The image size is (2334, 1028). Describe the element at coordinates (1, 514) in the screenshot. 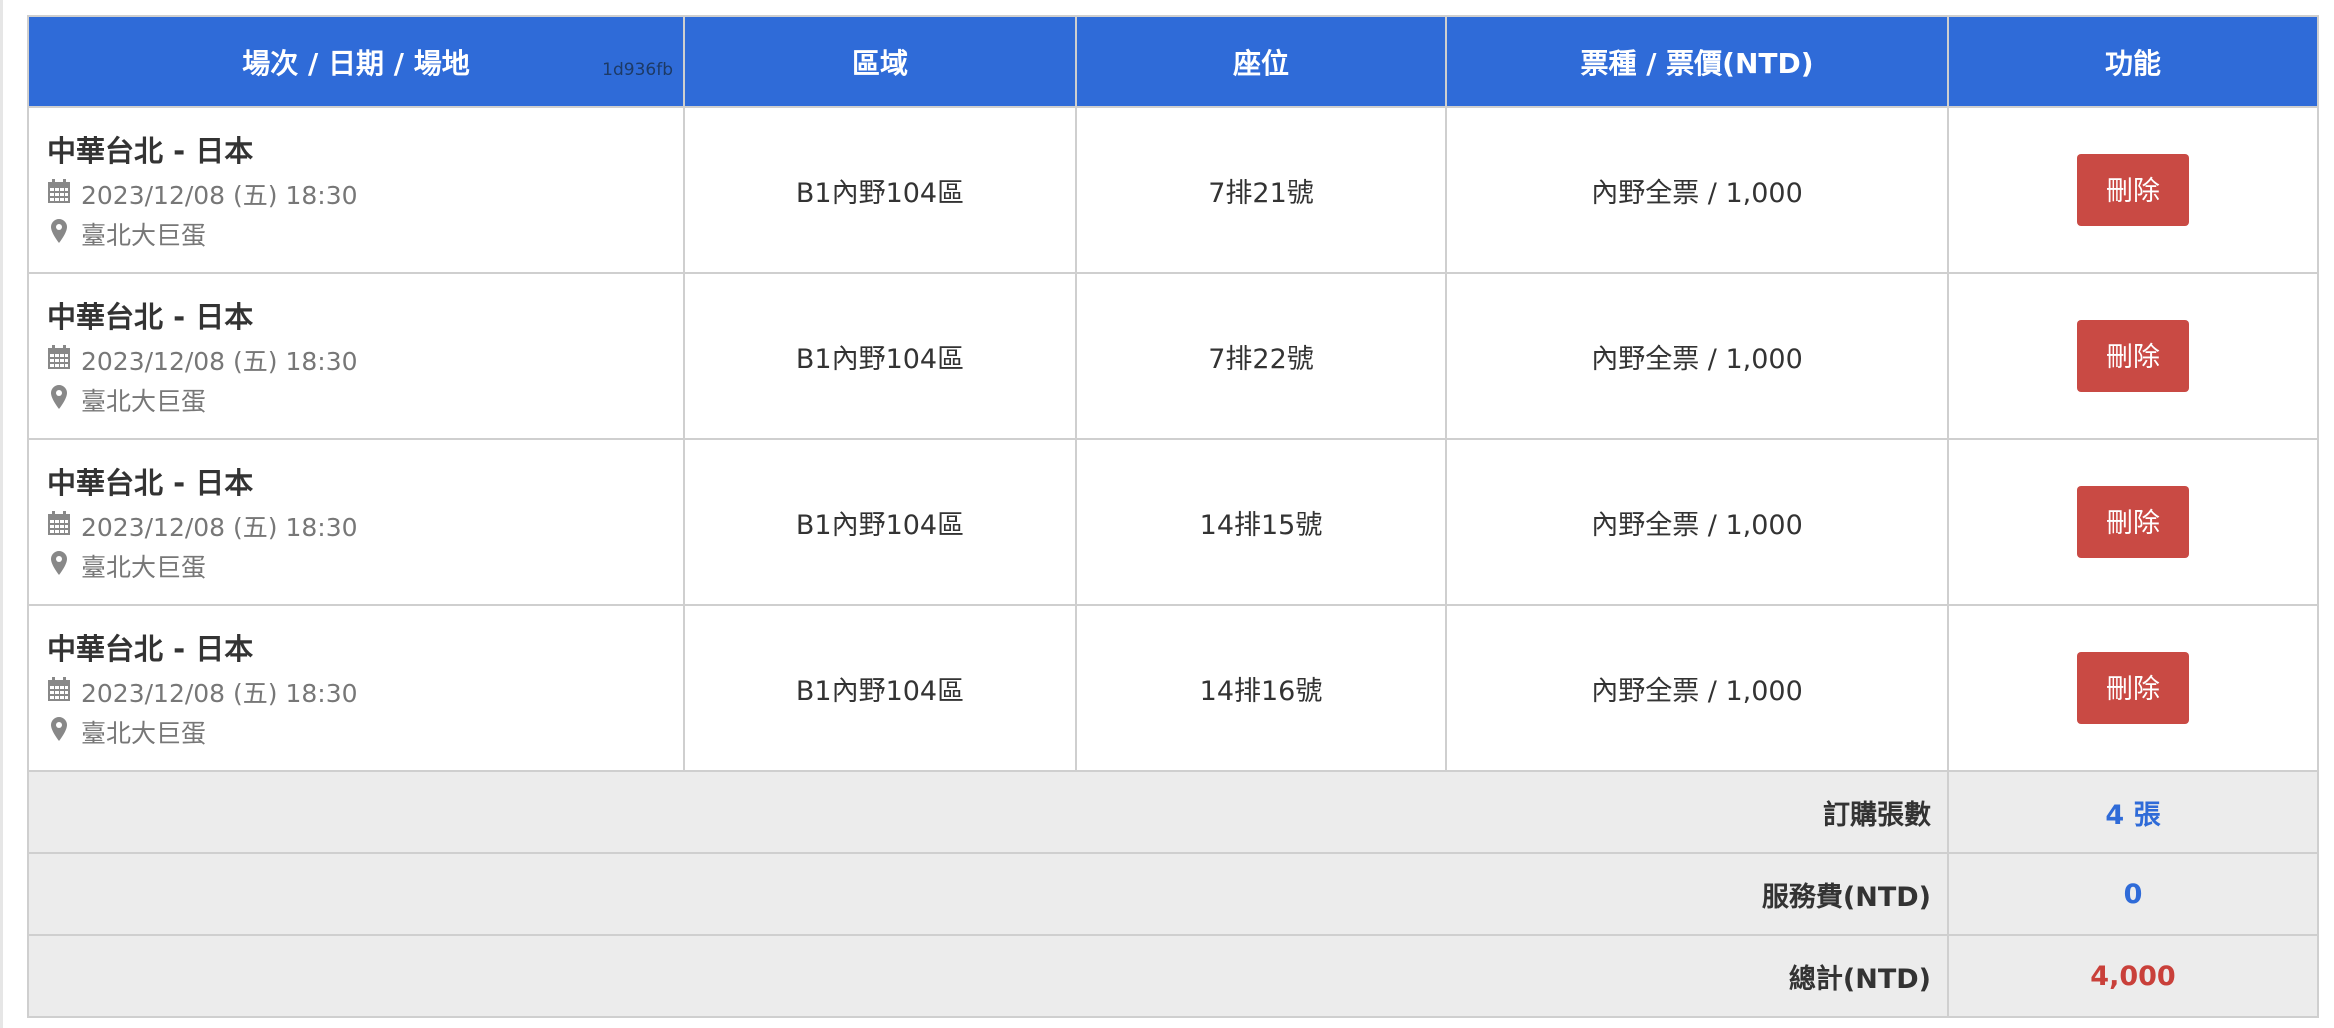

I see `page-left-edge` at that location.